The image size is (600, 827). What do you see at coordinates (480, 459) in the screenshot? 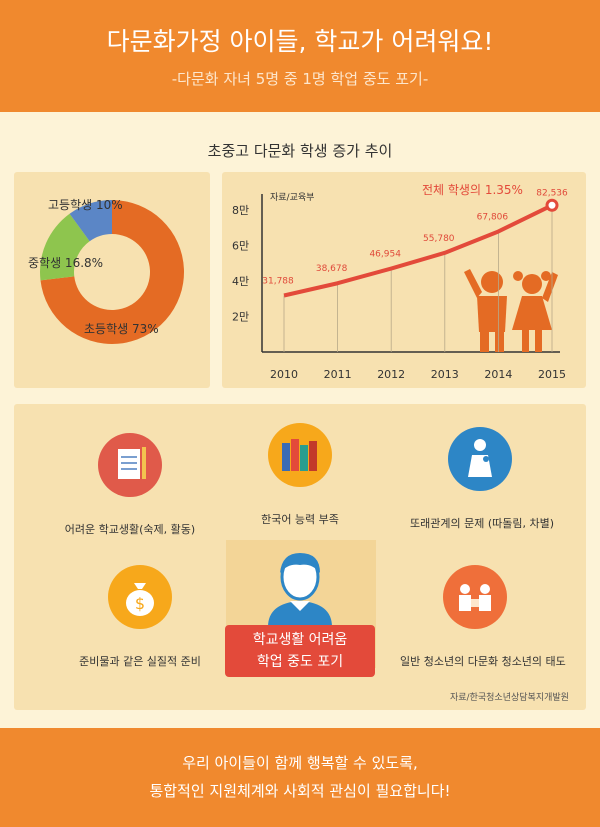
I see `mother-child-icon` at bounding box center [480, 459].